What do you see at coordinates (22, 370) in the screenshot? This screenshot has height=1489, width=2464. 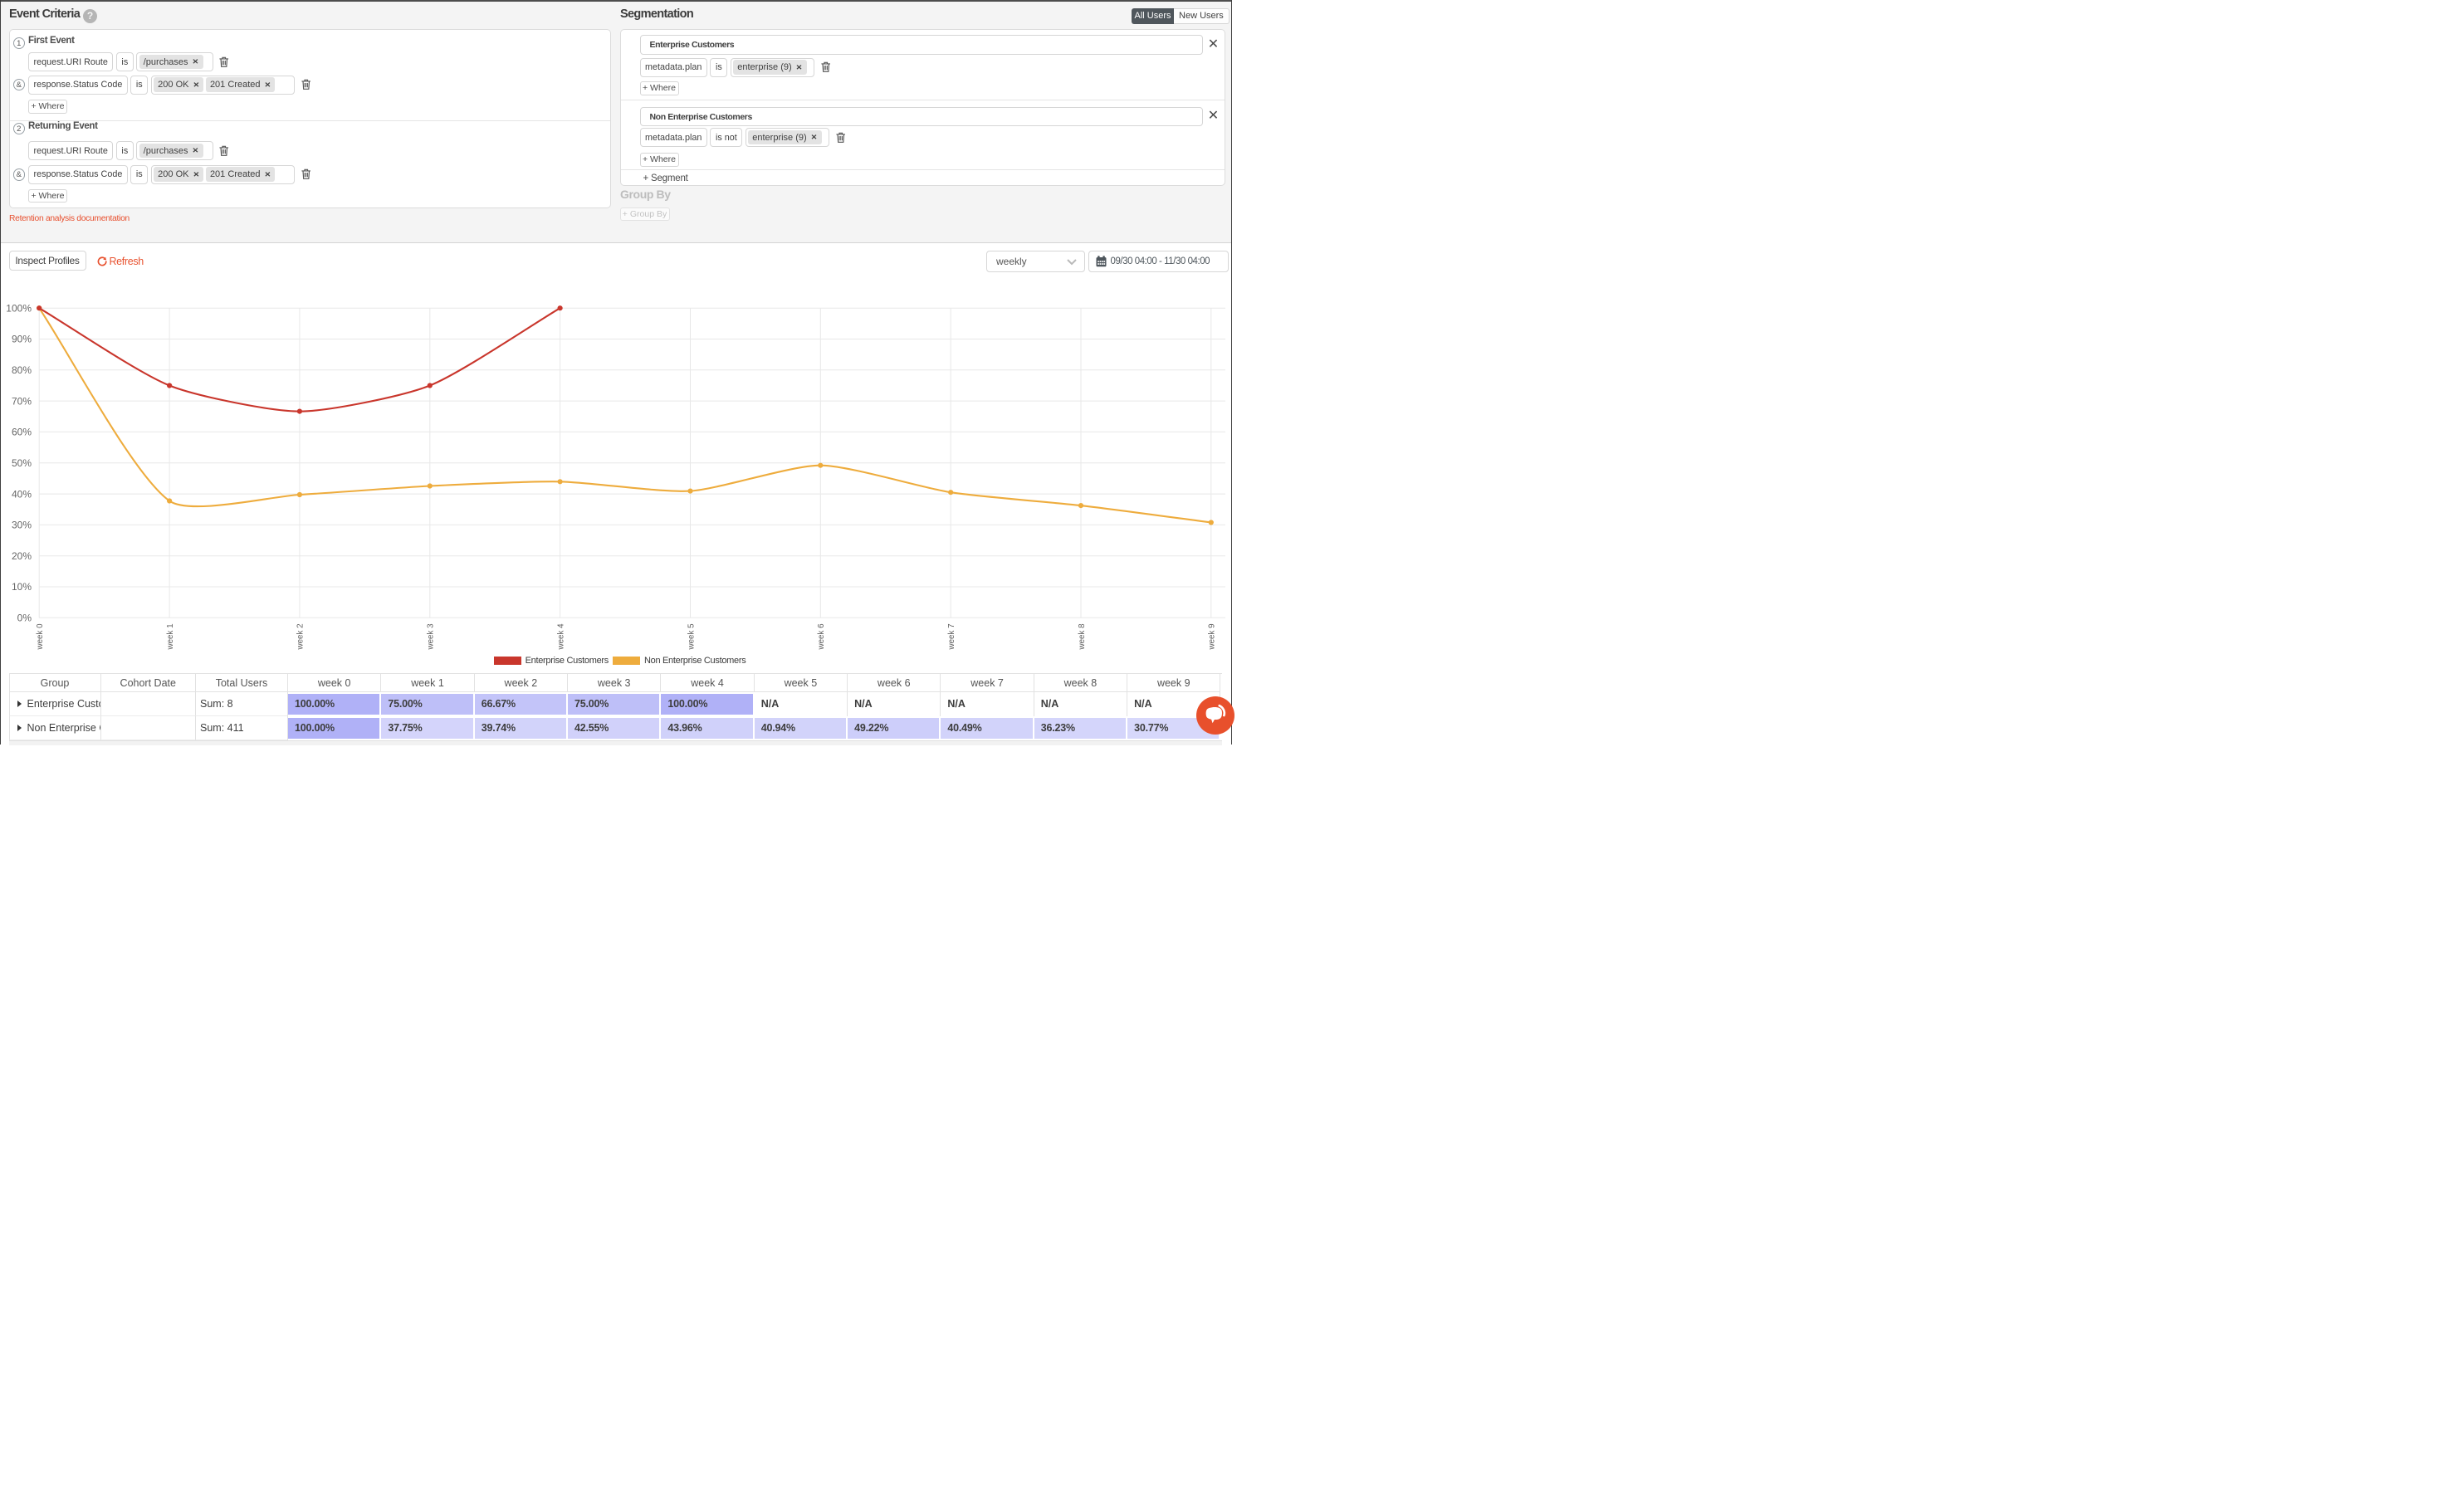 I see `svg-text: 80%` at bounding box center [22, 370].